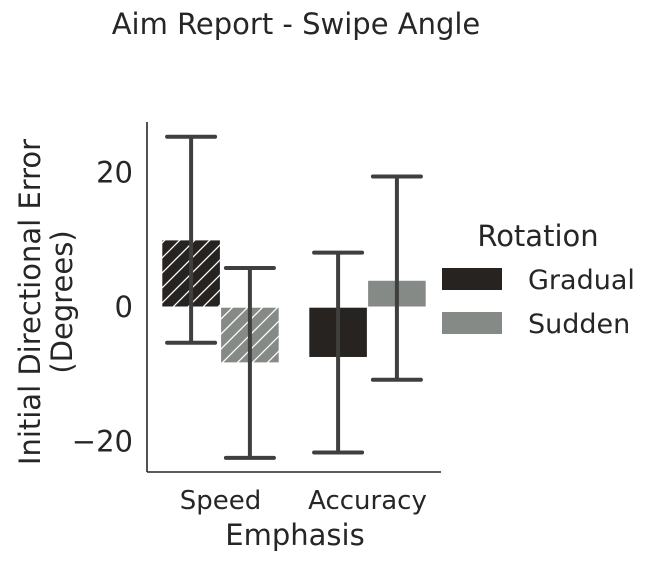 This screenshot has width=663, height=561. I want to click on y-tick-label: −20, so click(102, 442).